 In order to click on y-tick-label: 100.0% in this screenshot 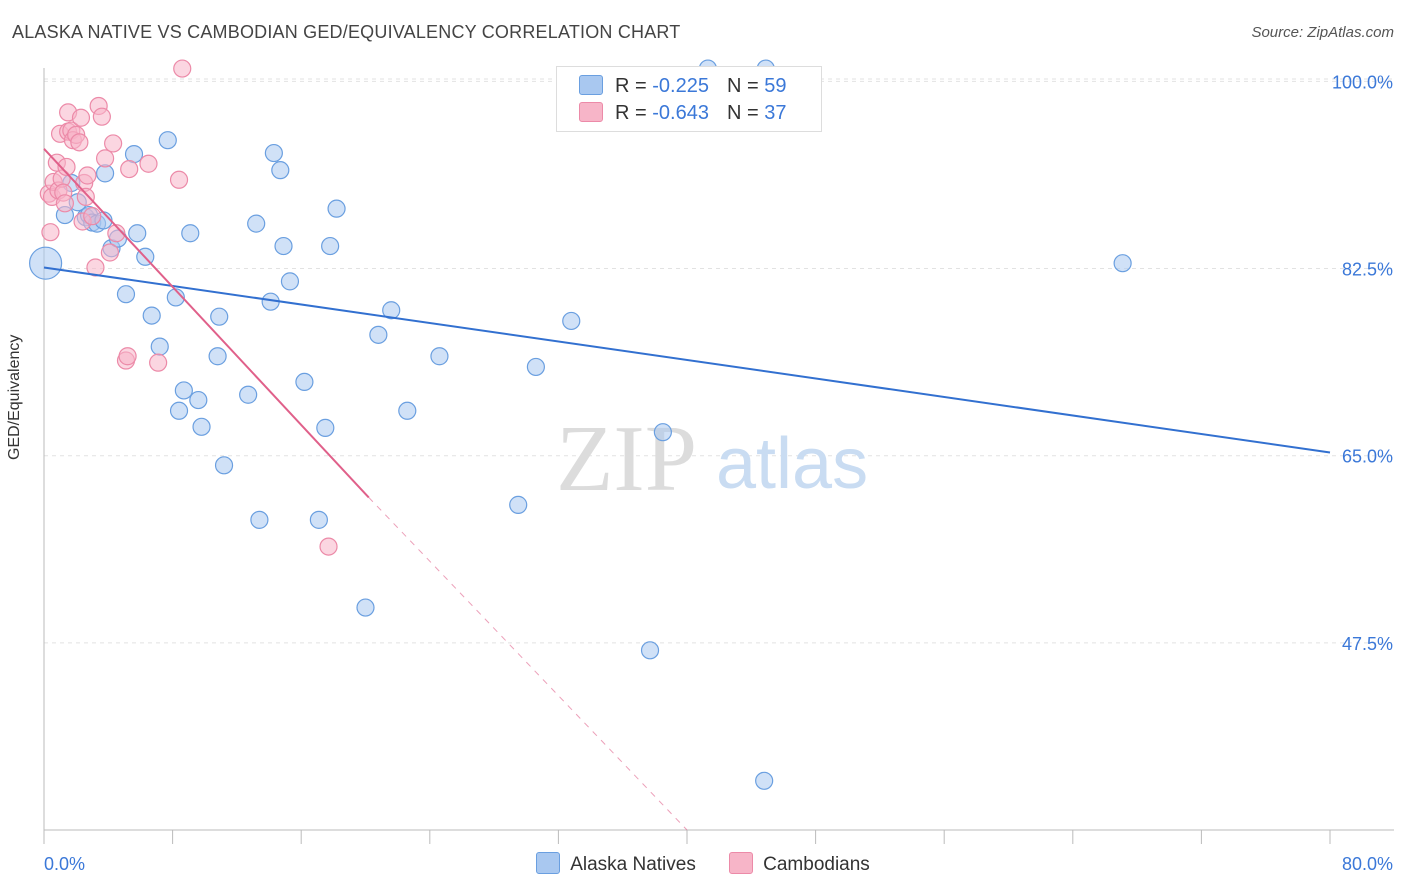, I will do `click(1362, 82)`.